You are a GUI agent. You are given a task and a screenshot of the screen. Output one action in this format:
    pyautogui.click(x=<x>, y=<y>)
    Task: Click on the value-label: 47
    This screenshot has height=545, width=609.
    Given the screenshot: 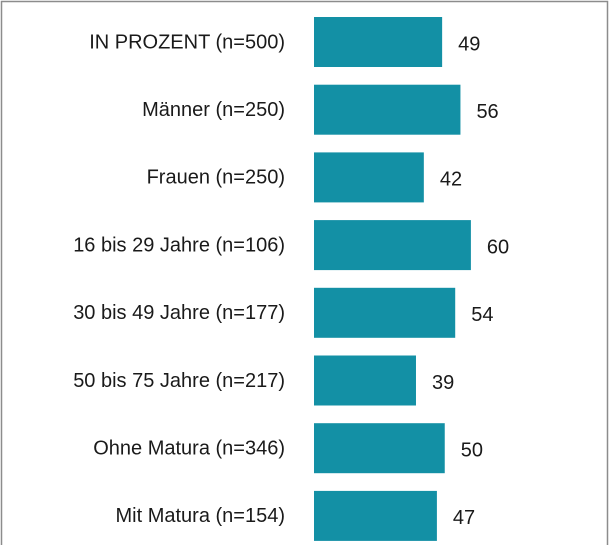 What is the action you would take?
    pyautogui.click(x=464, y=518)
    